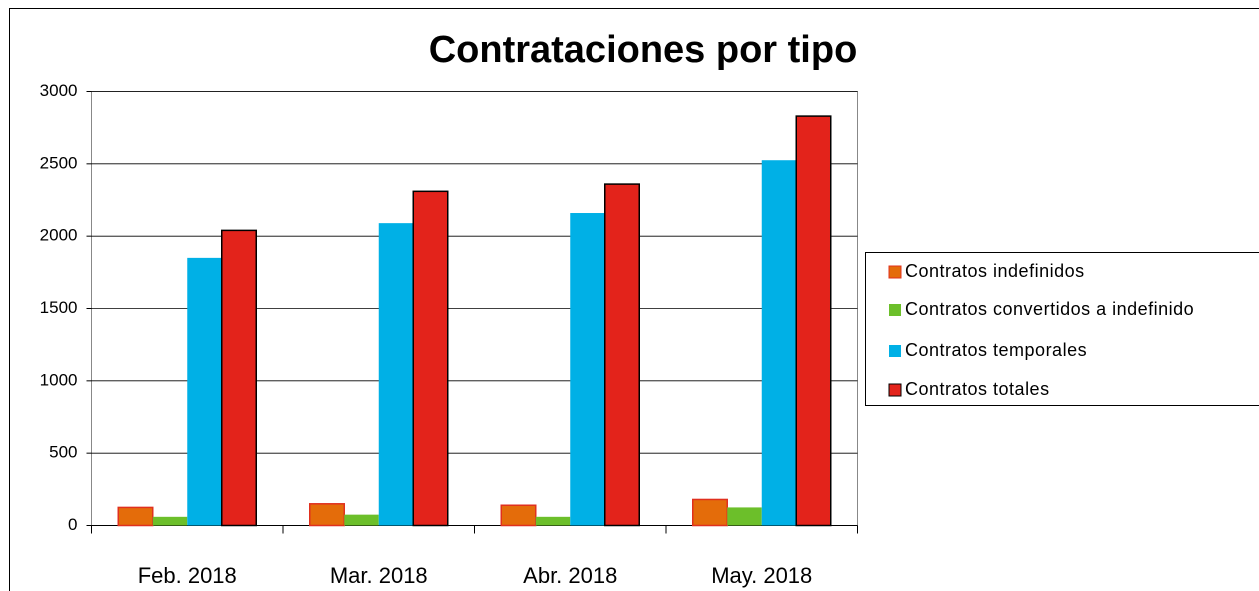 The height and width of the screenshot is (591, 1259). Describe the element at coordinates (59, 162) in the screenshot. I see `y-tick-label: 2500` at that location.